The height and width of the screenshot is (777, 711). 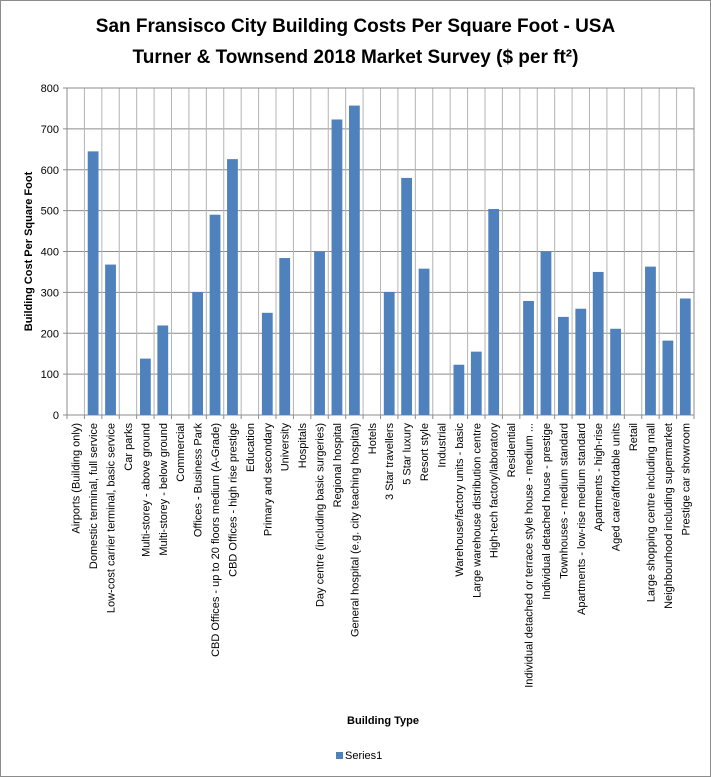 I want to click on category-label: Regional hospital, so click(x=338, y=465).